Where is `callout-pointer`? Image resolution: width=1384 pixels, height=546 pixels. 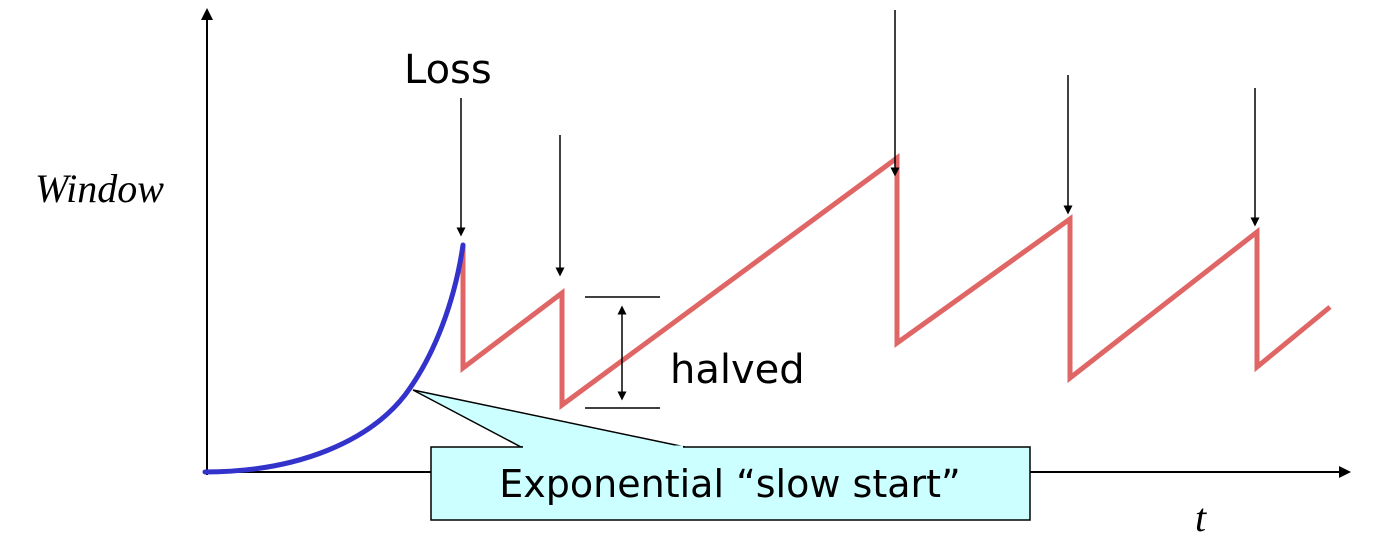 callout-pointer is located at coordinates (549, 418).